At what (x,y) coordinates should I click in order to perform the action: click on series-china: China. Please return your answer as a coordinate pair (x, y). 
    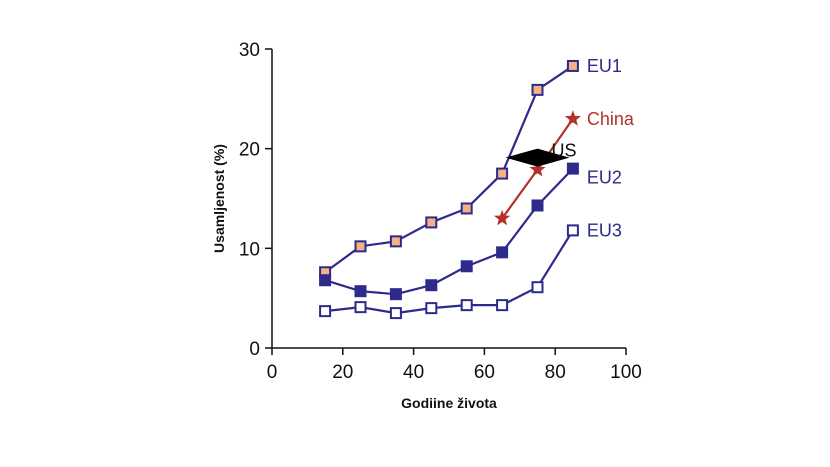
    Looking at the image, I should click on (564, 167).